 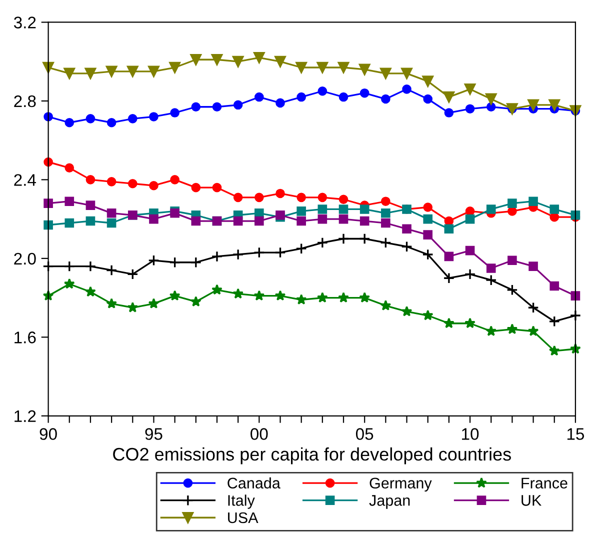 What do you see at coordinates (48, 434) in the screenshot?
I see `x-tick-label: 90` at bounding box center [48, 434].